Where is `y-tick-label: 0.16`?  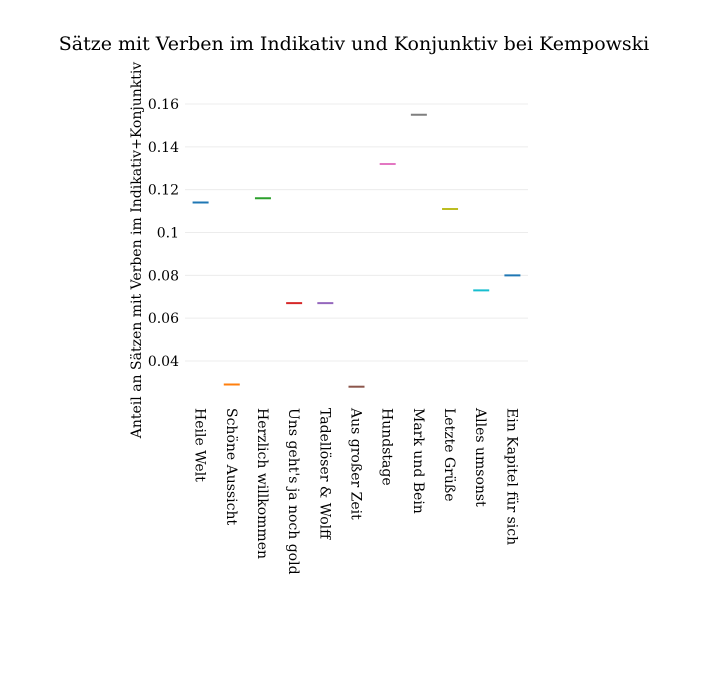
y-tick-label: 0.16 is located at coordinates (163, 105).